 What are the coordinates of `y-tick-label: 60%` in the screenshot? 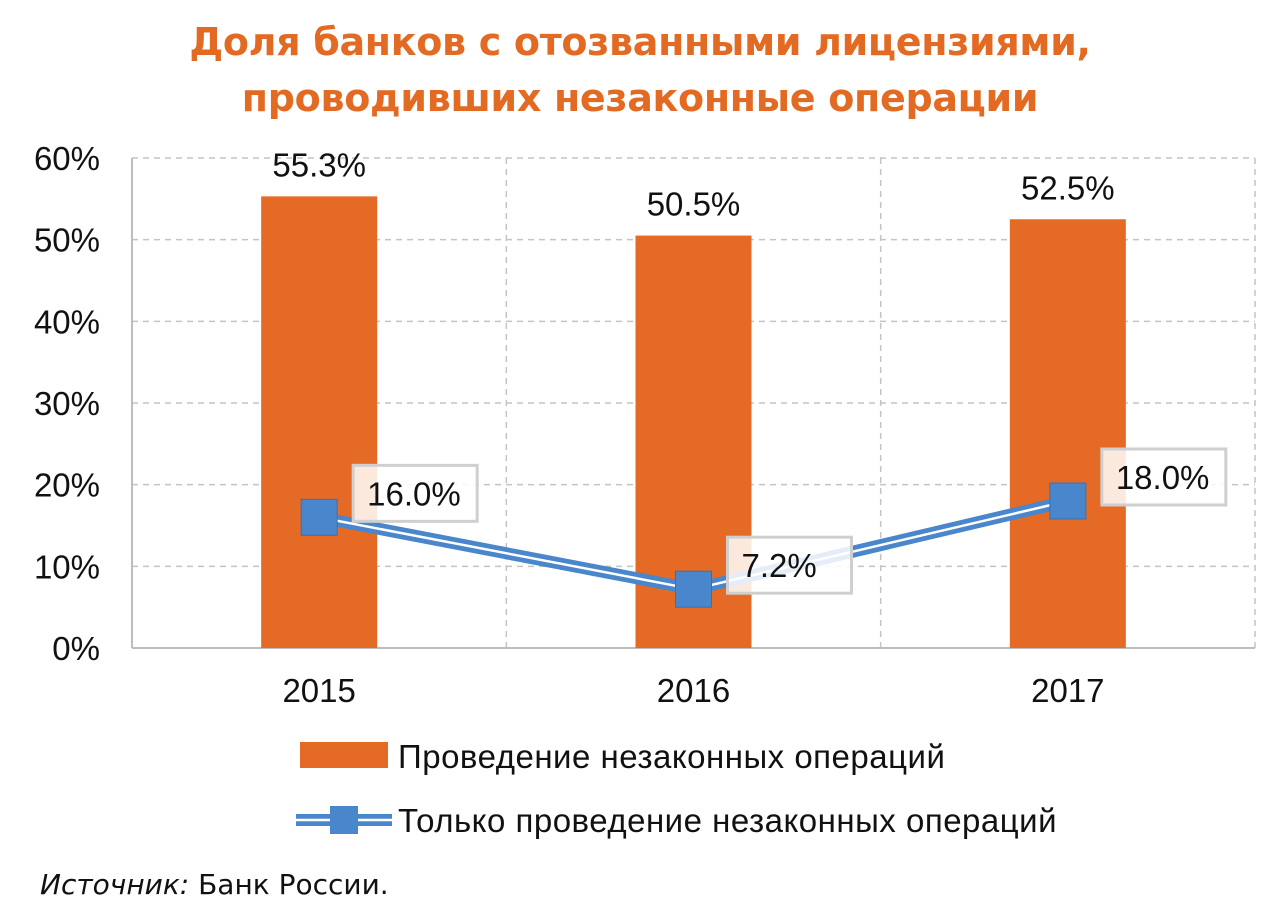 It's located at (67, 158).